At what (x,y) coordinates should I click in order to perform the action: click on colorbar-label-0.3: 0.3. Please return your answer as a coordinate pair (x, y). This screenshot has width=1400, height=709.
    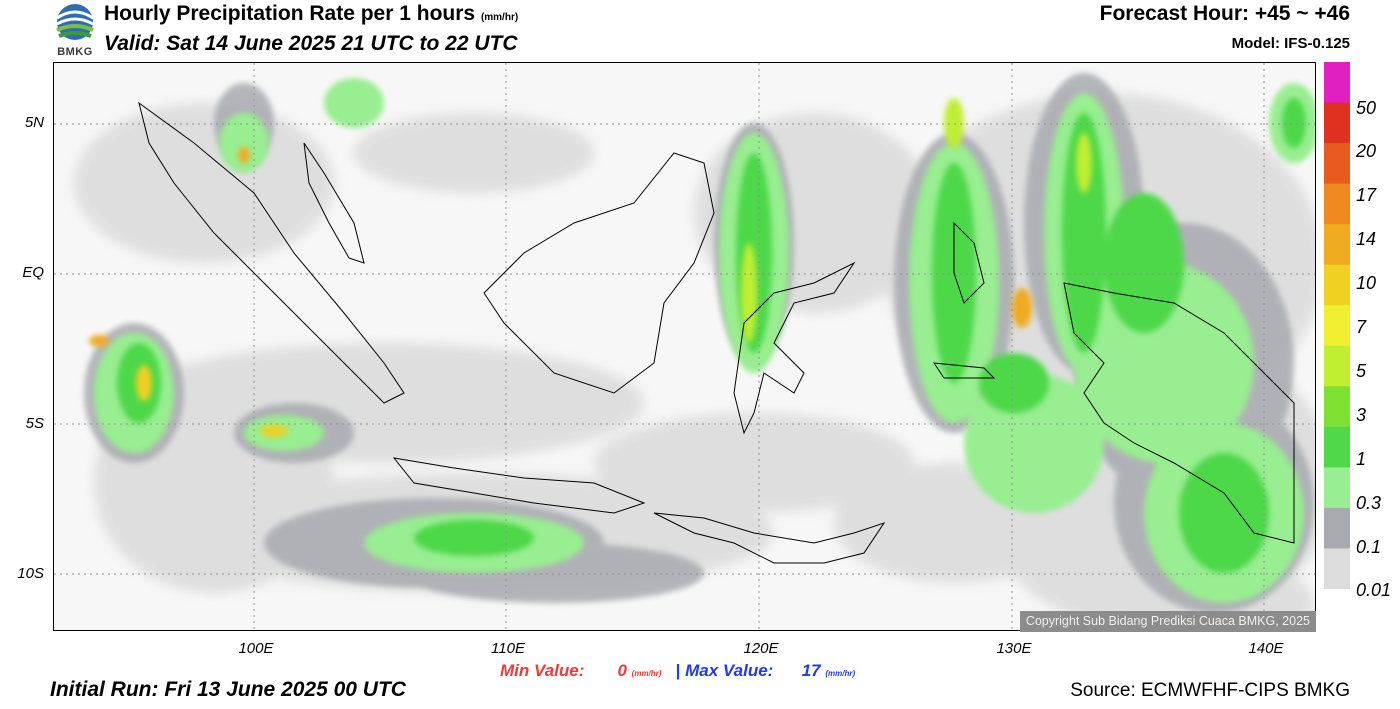
    Looking at the image, I should click on (1369, 503).